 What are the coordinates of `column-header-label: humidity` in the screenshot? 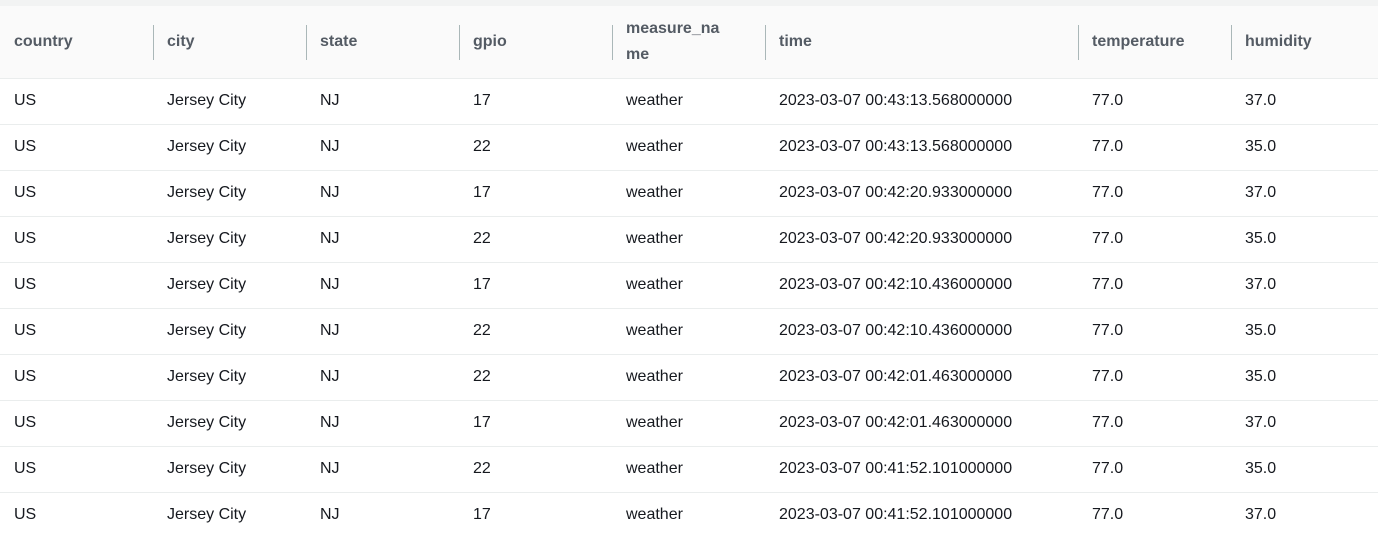 It's located at (1278, 41).